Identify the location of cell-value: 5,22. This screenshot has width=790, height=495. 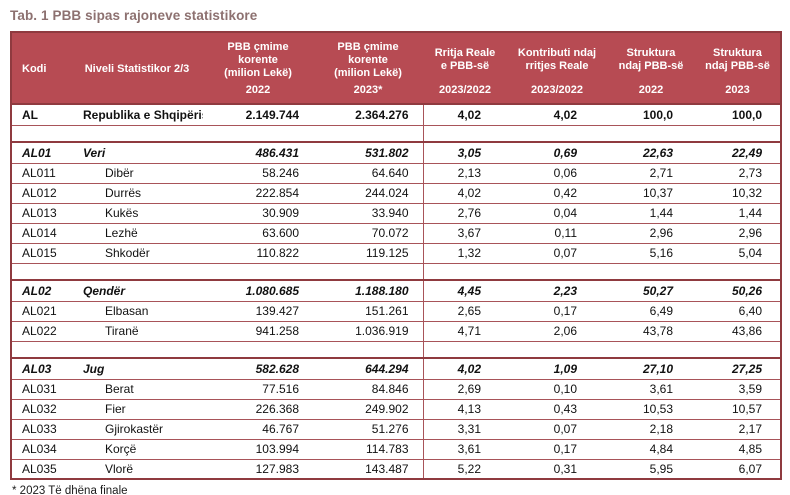
(465, 469).